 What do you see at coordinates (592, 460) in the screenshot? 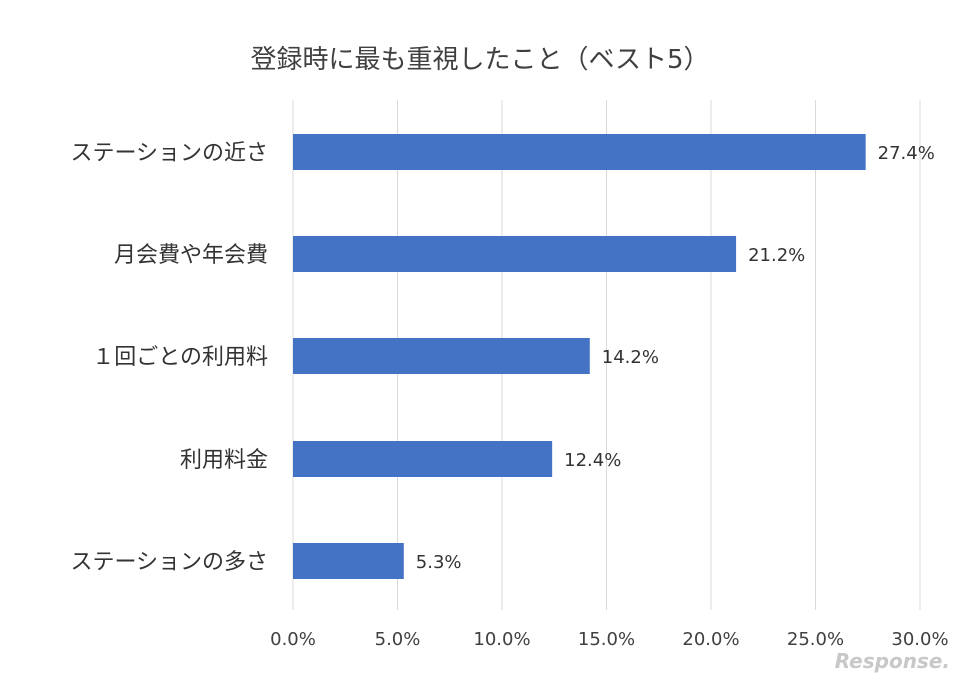
I see `data-label: 12.4%` at bounding box center [592, 460].